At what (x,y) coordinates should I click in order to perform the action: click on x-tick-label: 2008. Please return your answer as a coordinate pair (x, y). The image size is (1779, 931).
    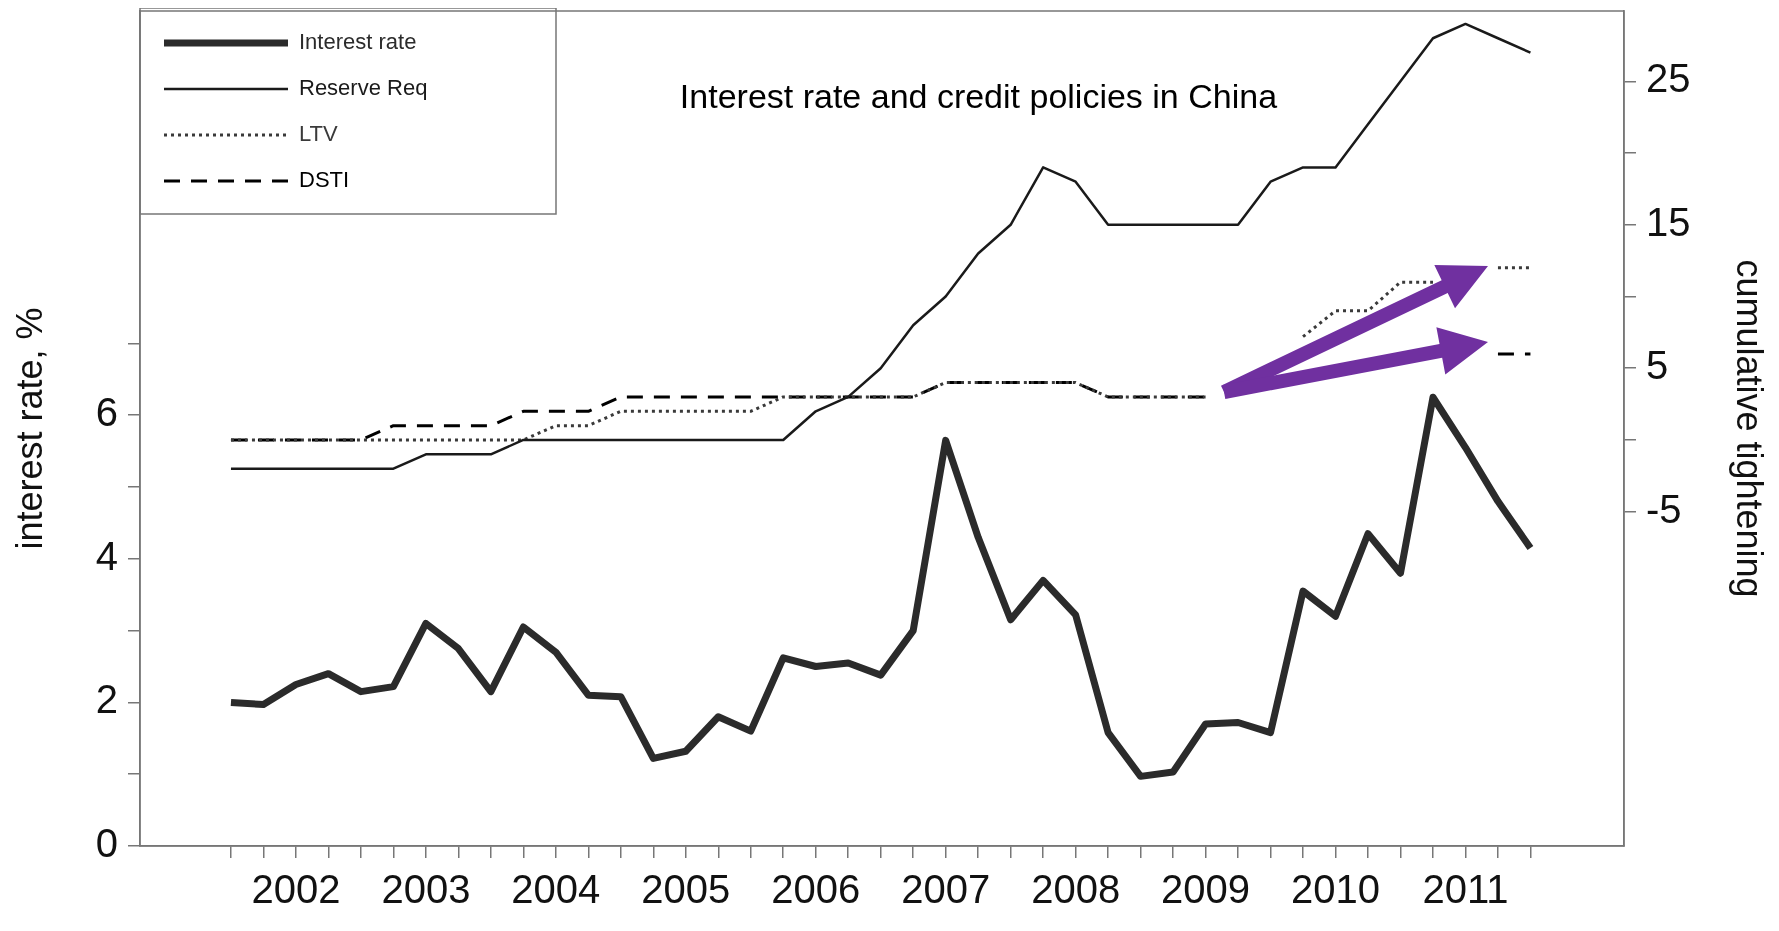
    Looking at the image, I should click on (1076, 889).